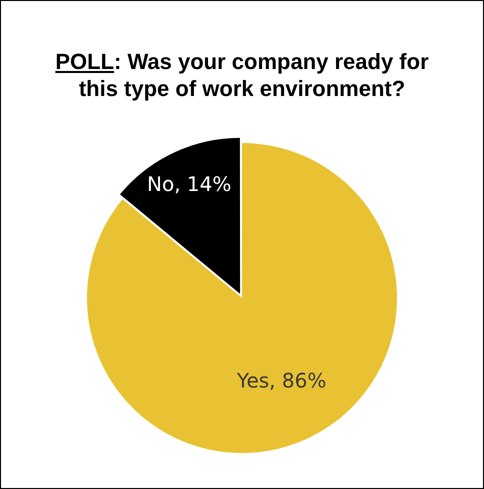  What do you see at coordinates (189, 184) in the screenshot?
I see `slice-label: No, 14%` at bounding box center [189, 184].